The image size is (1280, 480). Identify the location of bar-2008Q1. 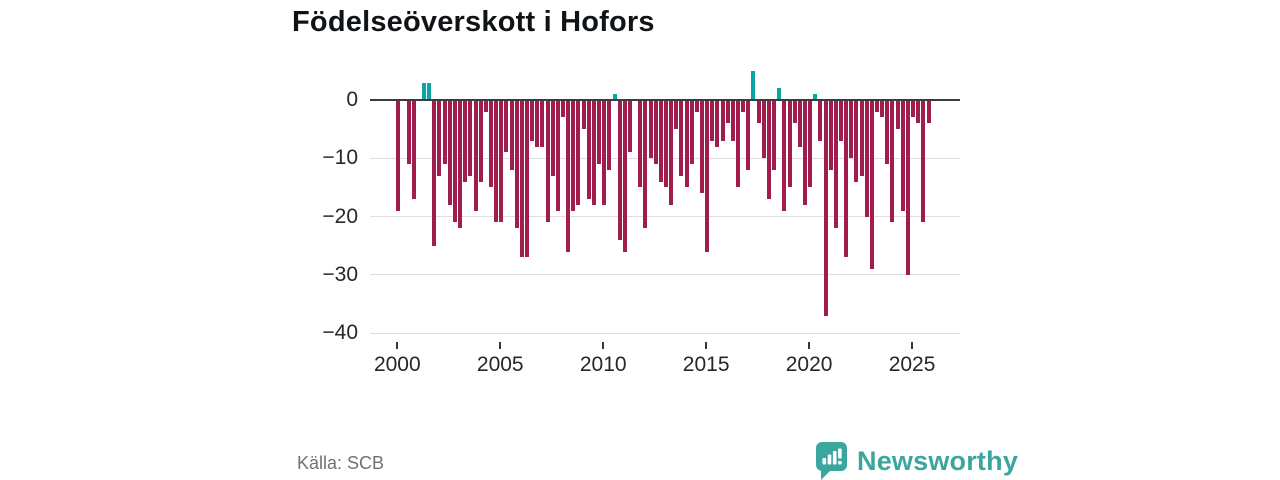
(563, 109).